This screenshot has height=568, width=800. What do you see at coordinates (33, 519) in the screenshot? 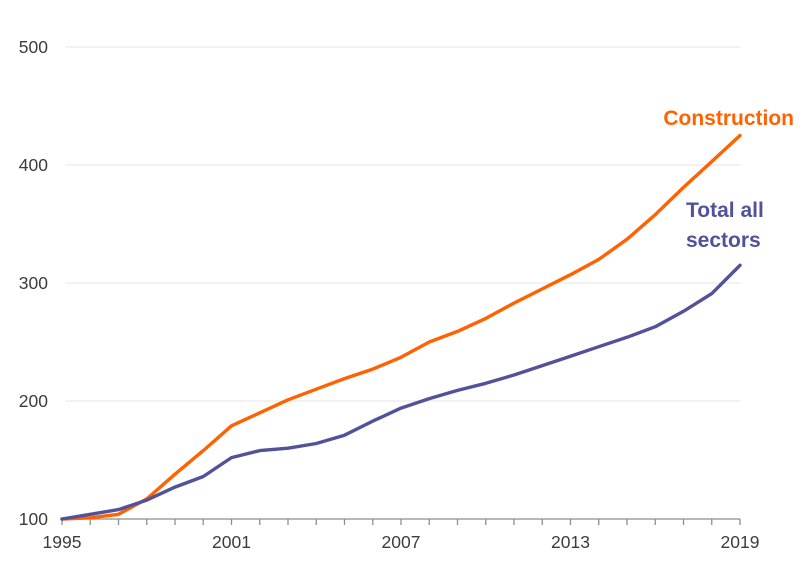
I see `y-tick-label-100: 100` at bounding box center [33, 519].